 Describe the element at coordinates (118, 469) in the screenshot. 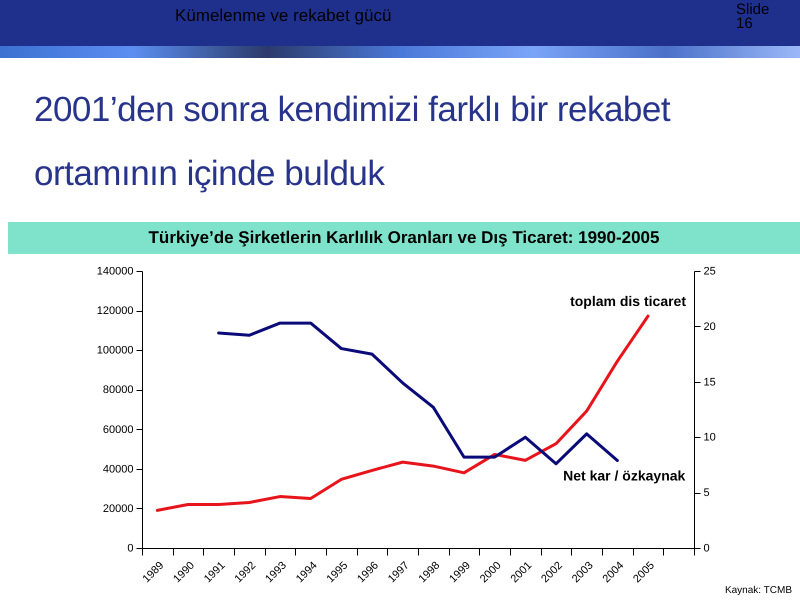

I see `y-tick-label: 40000` at that location.